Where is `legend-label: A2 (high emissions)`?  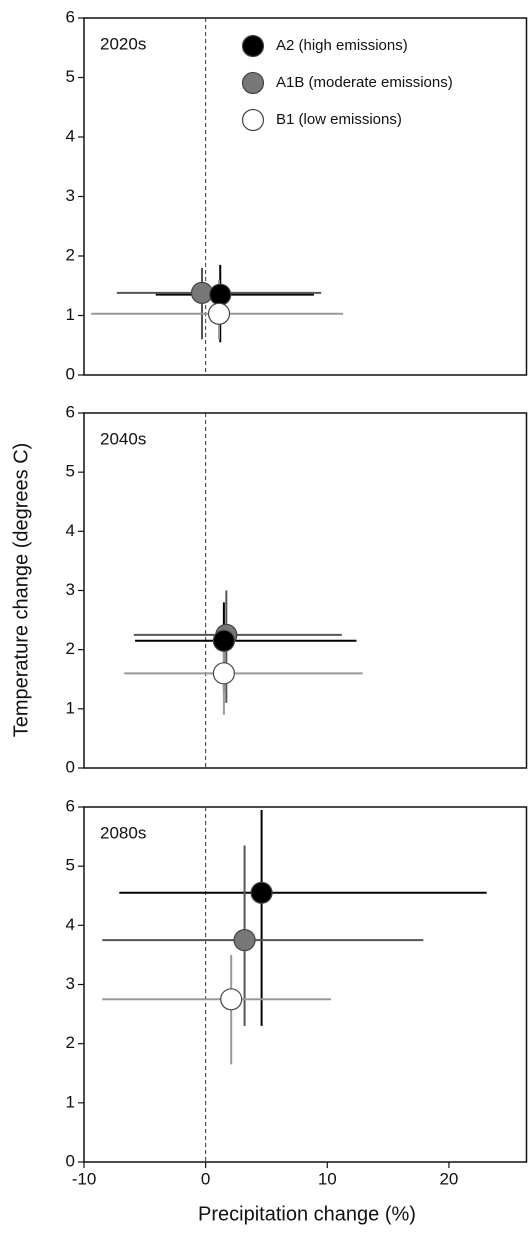
legend-label: A2 (high emissions) is located at coordinates (342, 45).